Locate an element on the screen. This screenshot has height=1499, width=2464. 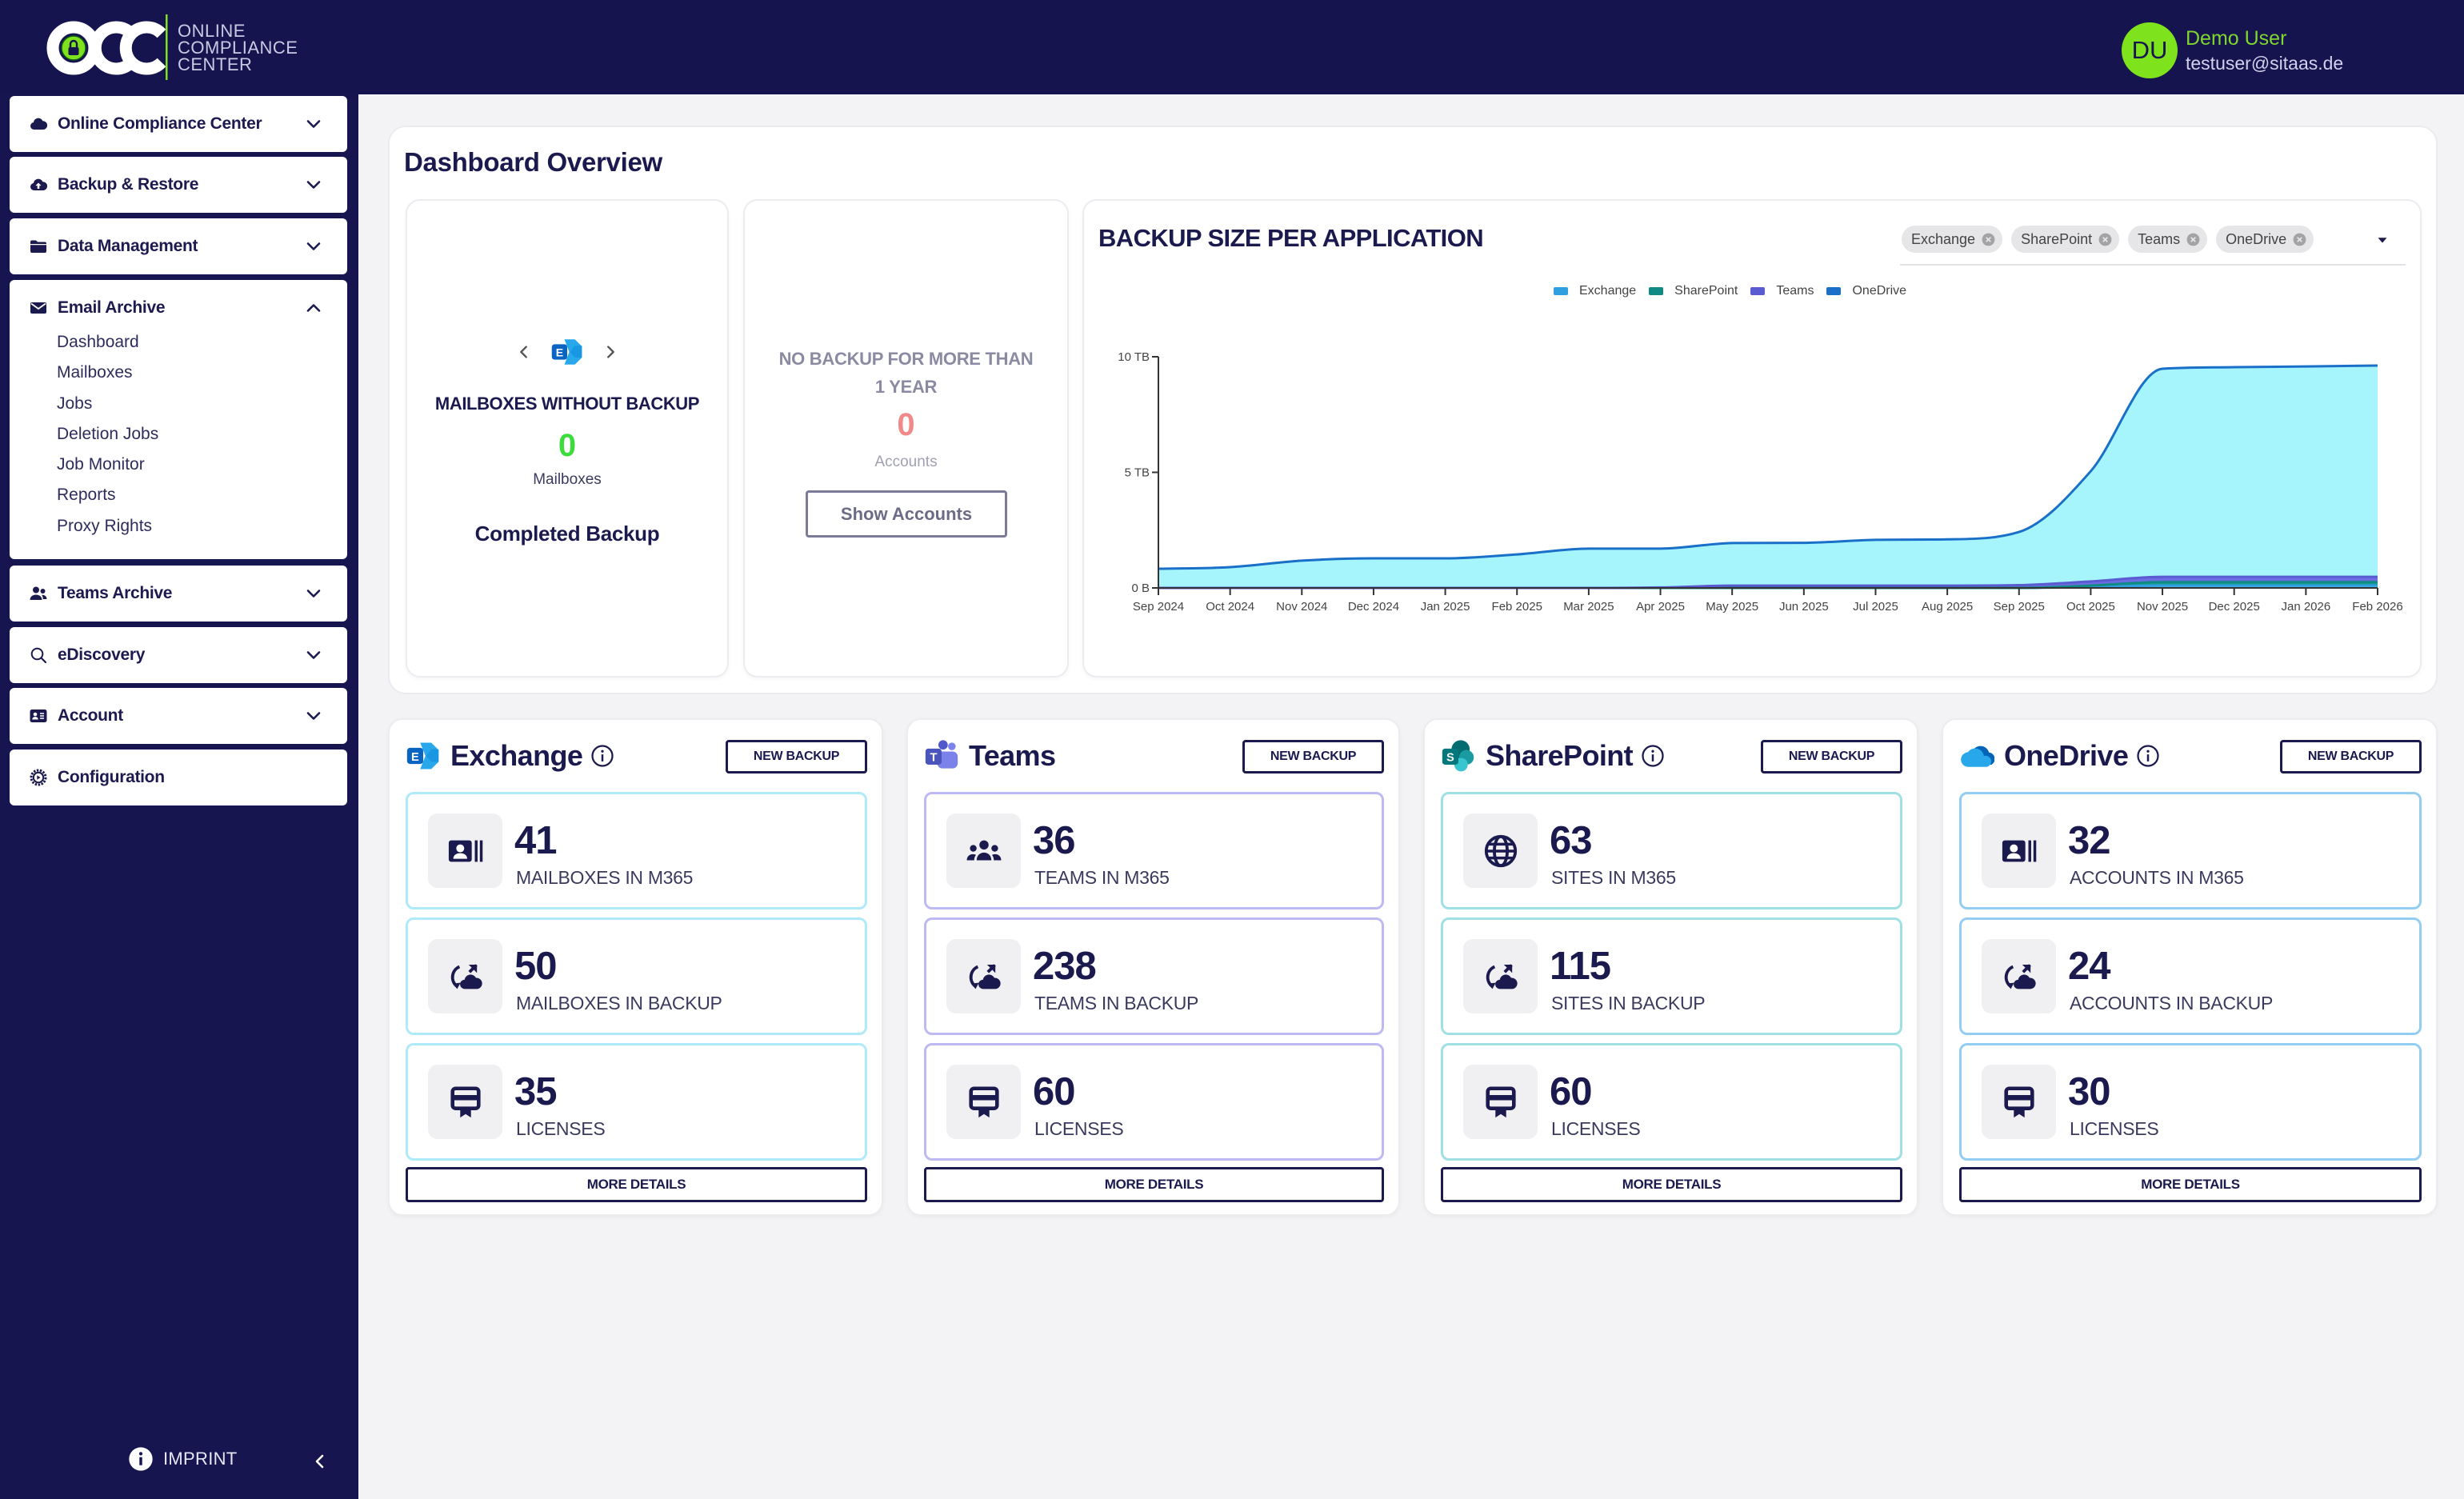
imprint-link: IMPRINT is located at coordinates (183, 1459).